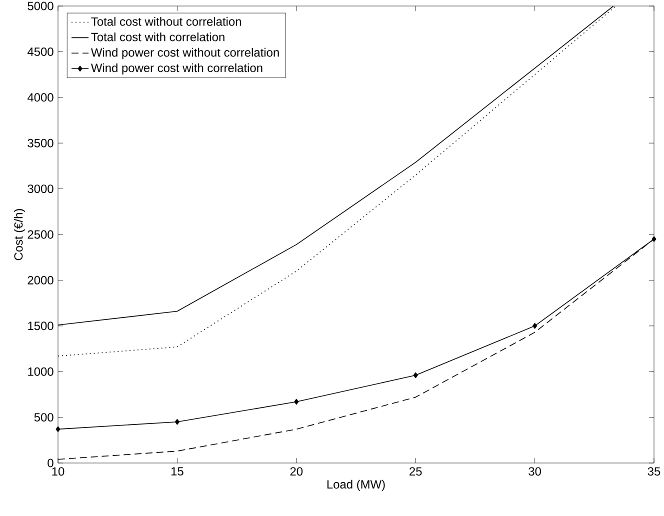  I want to click on legend-label: Wind power cost with correlation, so click(176, 69).